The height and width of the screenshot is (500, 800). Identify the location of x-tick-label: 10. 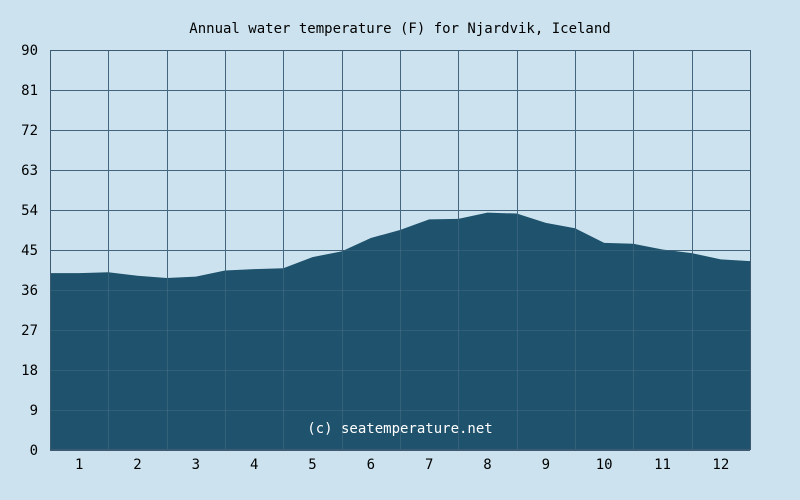
(604, 465).